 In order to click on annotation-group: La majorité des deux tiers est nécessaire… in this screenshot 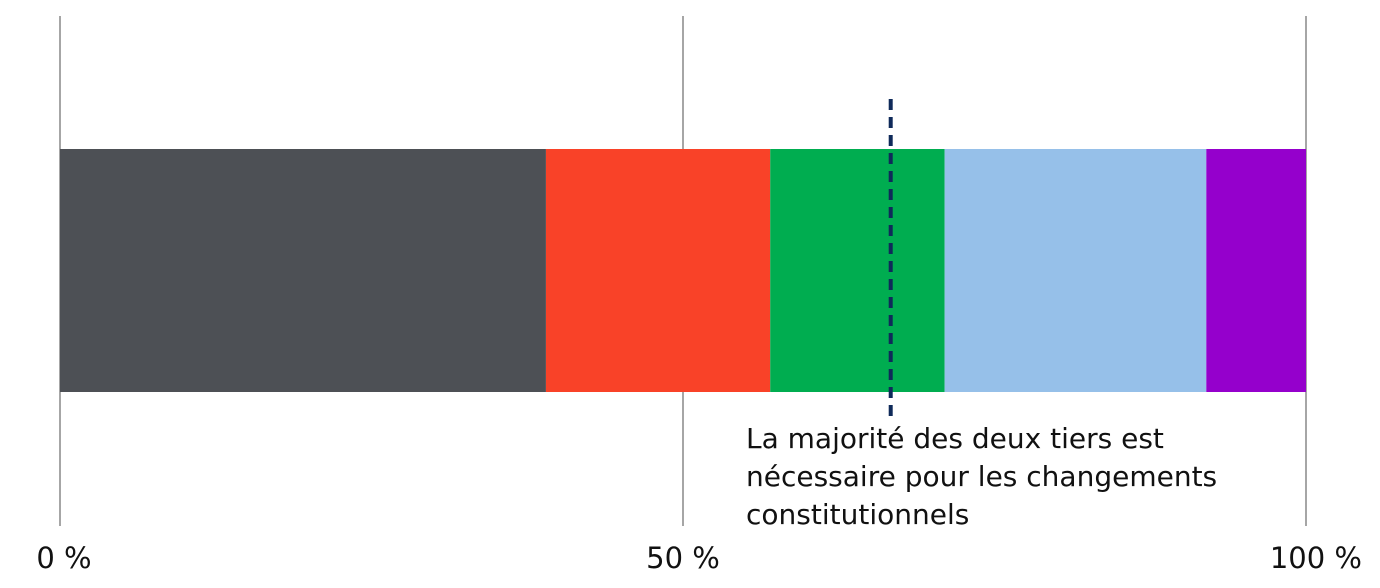, I will do `click(981, 476)`.